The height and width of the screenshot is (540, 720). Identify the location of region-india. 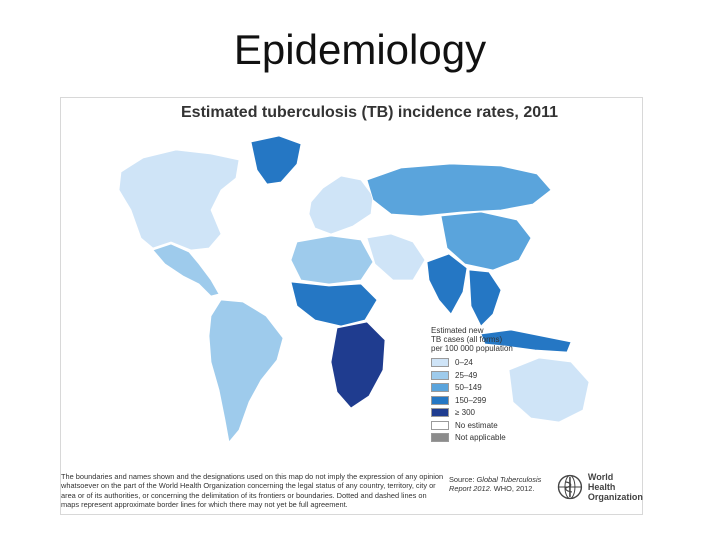
(447, 284).